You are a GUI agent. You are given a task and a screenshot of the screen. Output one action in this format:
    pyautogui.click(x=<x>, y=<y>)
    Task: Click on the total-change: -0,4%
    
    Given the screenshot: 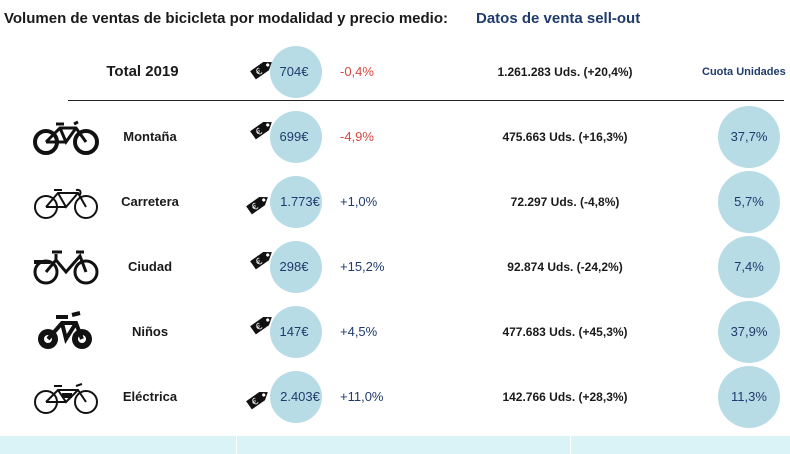 What is the action you would take?
    pyautogui.click(x=357, y=71)
    